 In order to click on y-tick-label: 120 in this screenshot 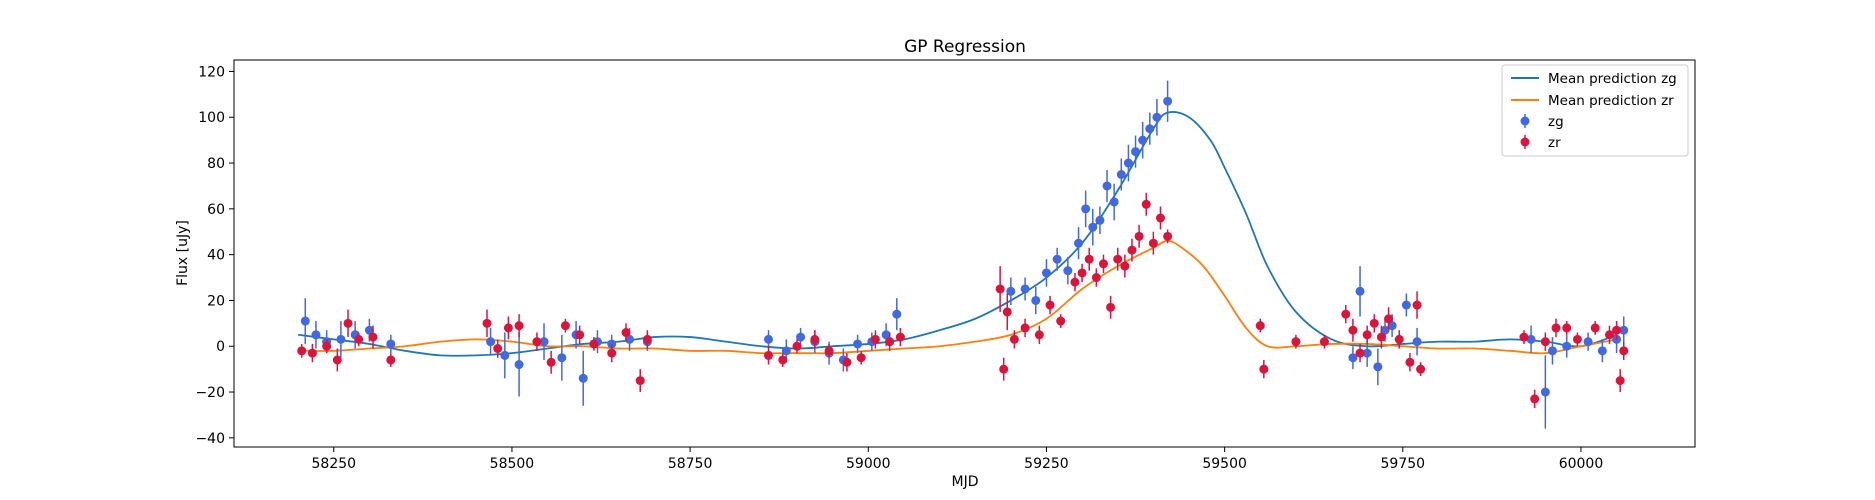, I will do `click(211, 72)`.